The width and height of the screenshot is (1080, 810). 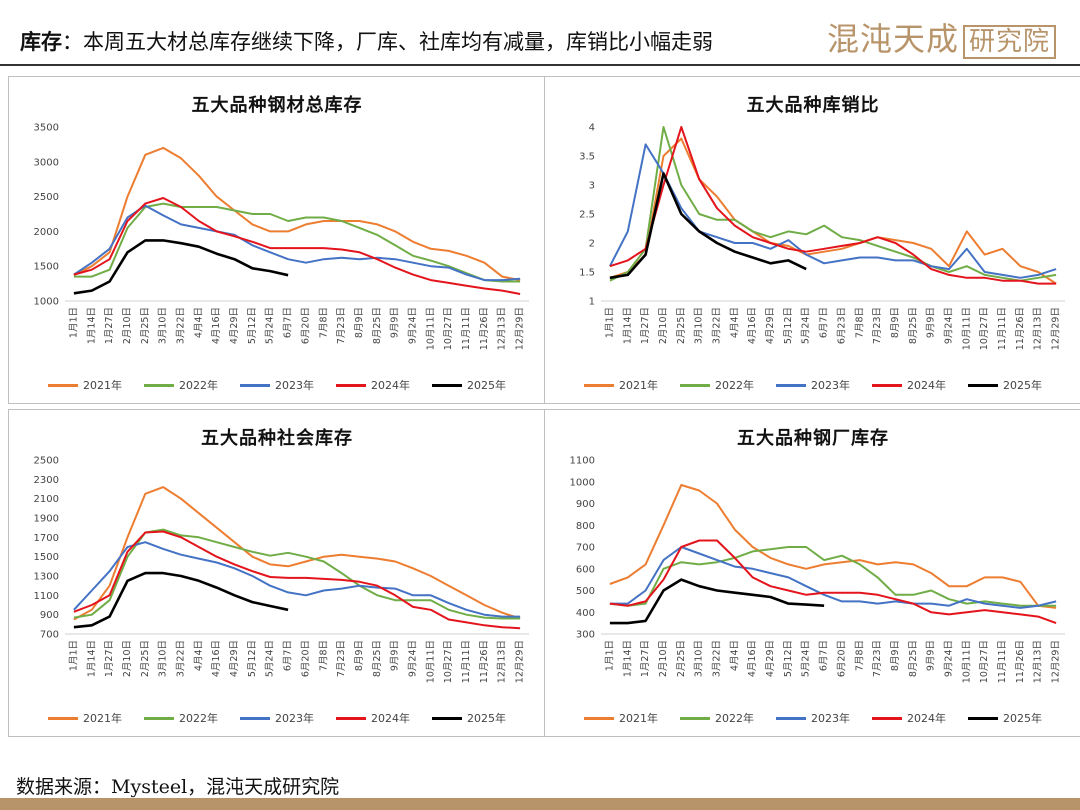 I want to click on y-tick-label: 2, so click(x=592, y=244).